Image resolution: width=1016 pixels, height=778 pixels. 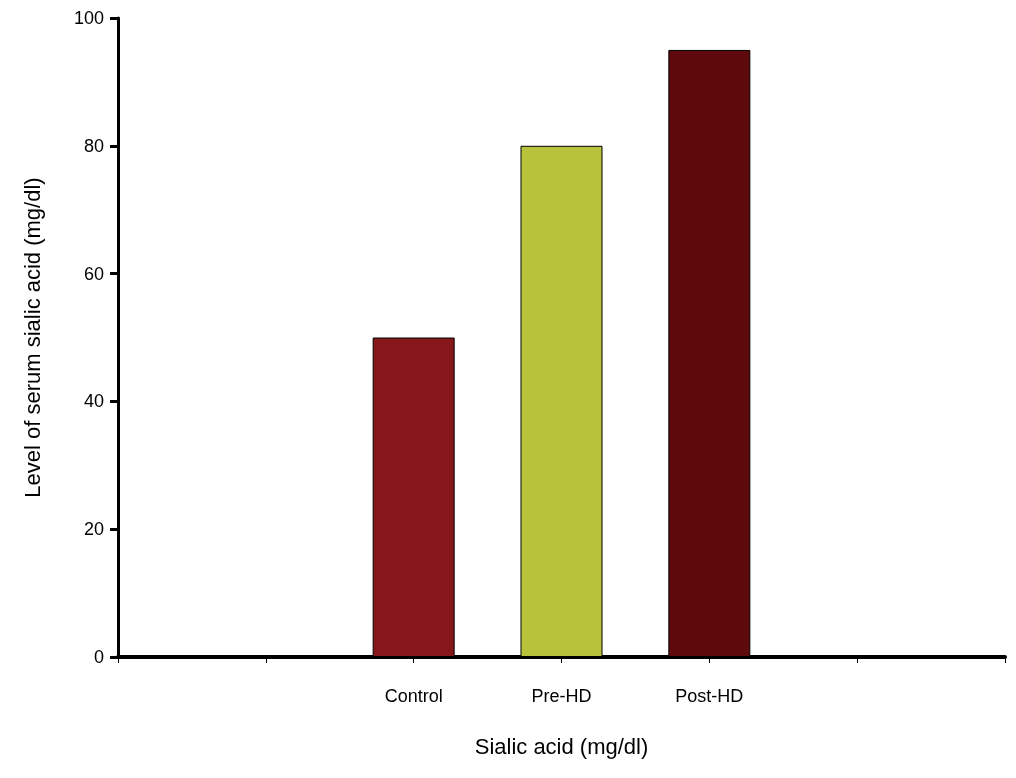 I want to click on y-tick-label: 80, so click(x=93, y=145).